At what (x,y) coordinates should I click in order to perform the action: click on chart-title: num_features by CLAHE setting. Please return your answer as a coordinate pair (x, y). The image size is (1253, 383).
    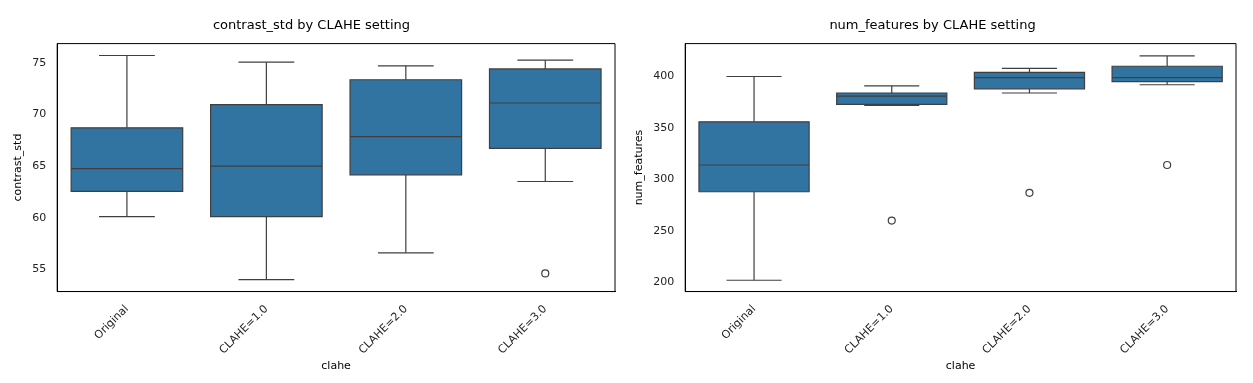
    Looking at the image, I should click on (932, 25).